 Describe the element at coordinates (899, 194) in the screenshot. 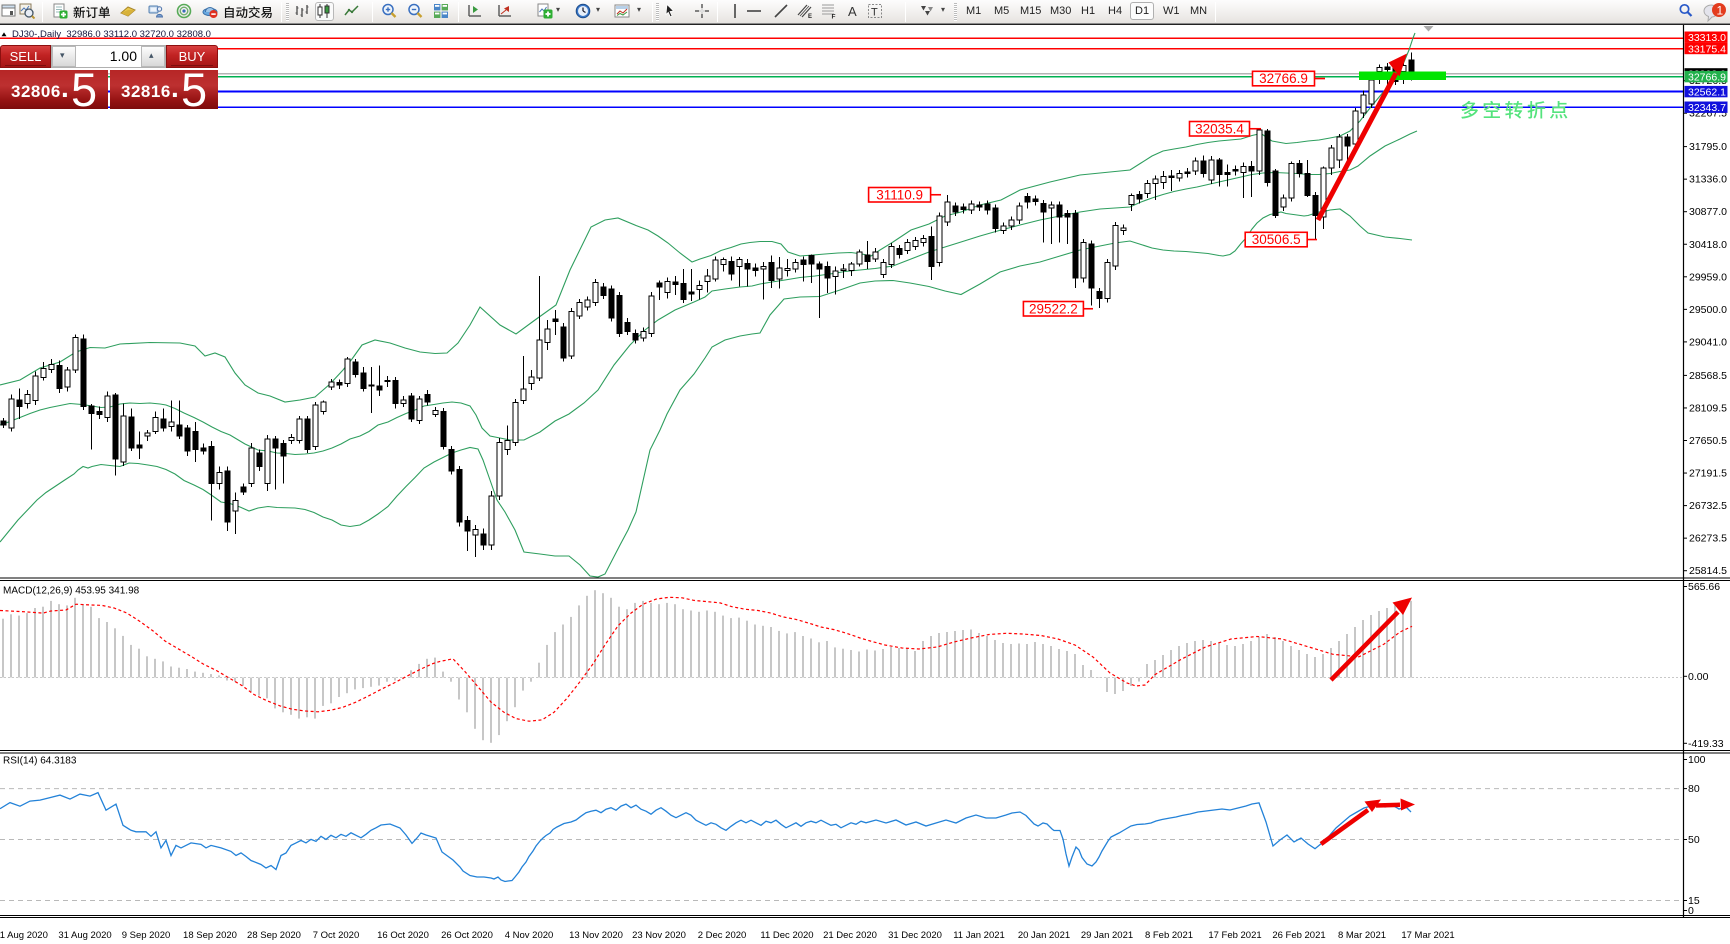

I see `svg-text: 31110.9` at that location.